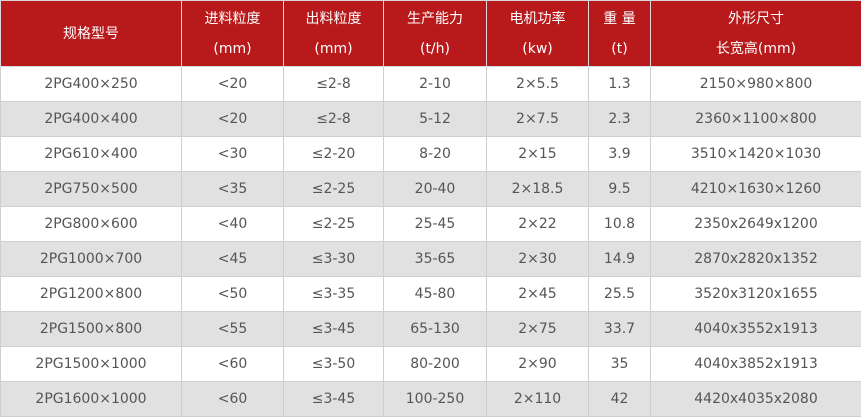 The height and width of the screenshot is (417, 861). I want to click on column-header-text: 进料粒度, so click(232, 19).